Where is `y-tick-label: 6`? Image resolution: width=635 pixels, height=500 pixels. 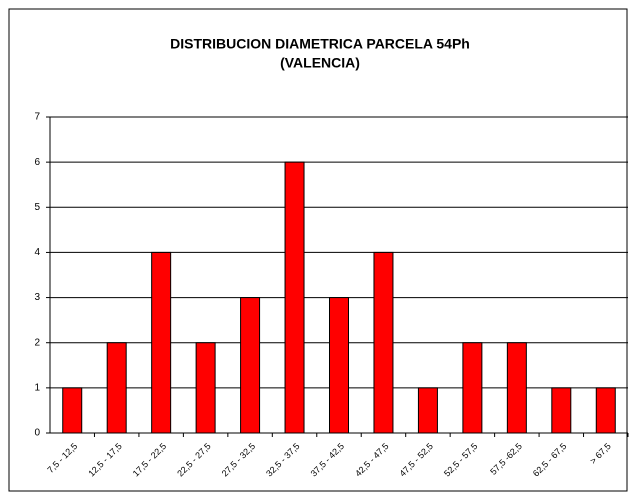
y-tick-label: 6 is located at coordinates (37, 162).